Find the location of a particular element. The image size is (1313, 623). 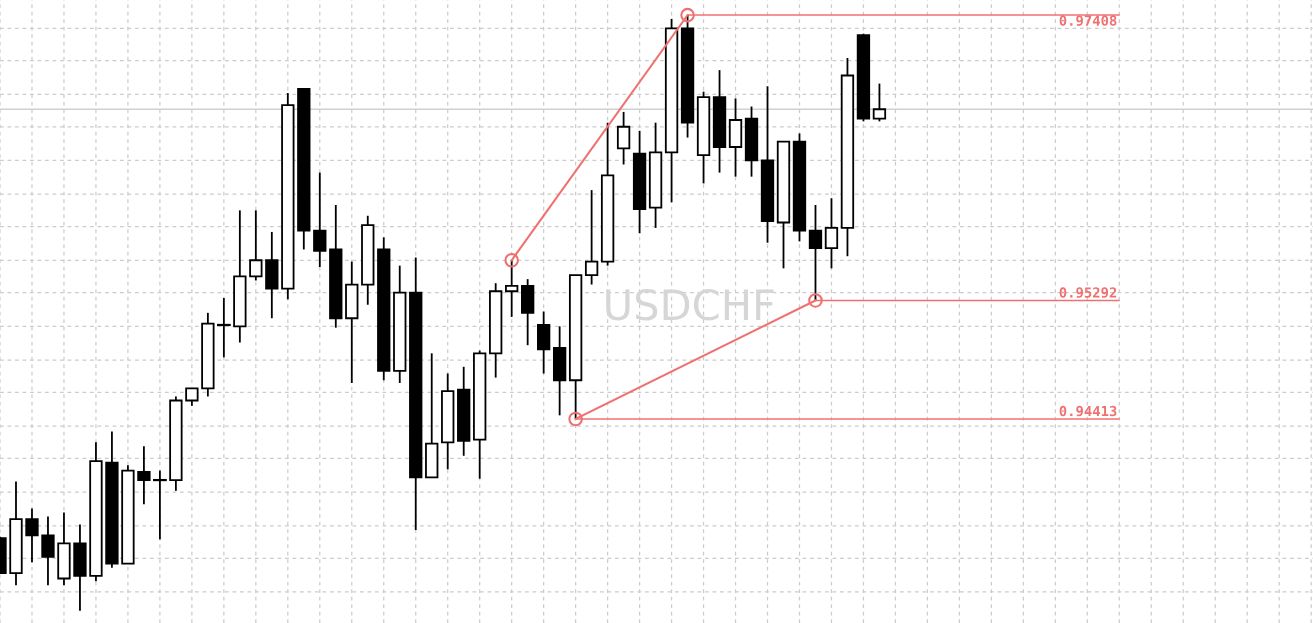

ref-line-label: 0.97408 is located at coordinates (1088, 20).